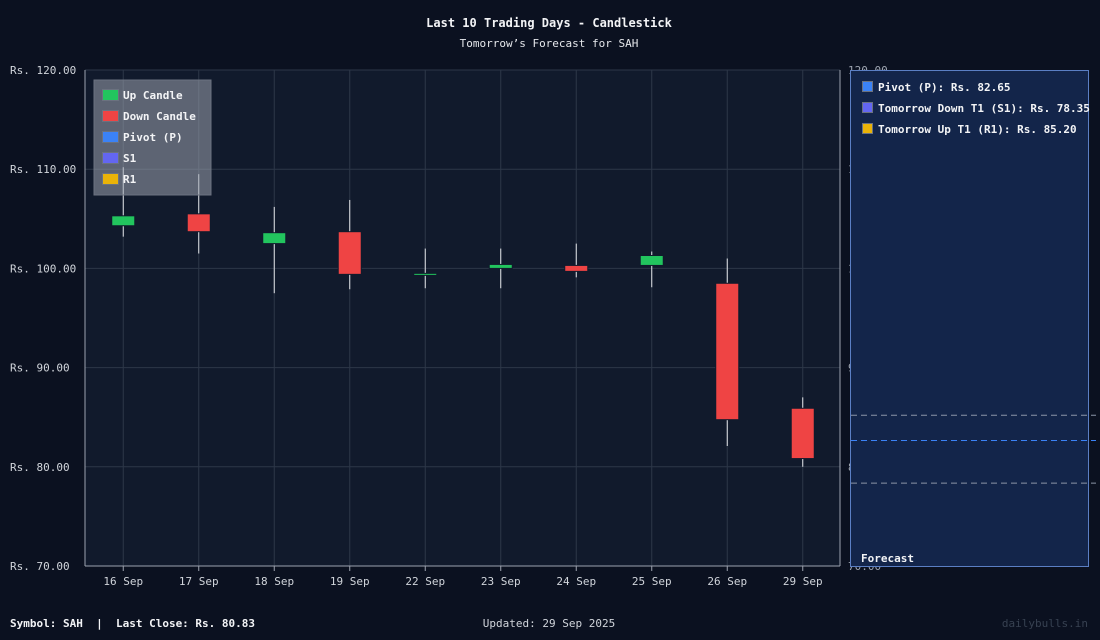  Describe the element at coordinates (40, 467) in the screenshot. I see `y-tick-label: Rs. 80.00` at that location.